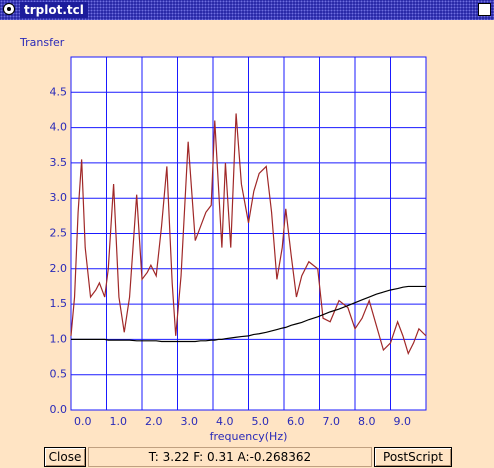 This screenshot has height=468, width=494. Describe the element at coordinates (59, 197) in the screenshot. I see `y-tick-label: 3.0` at that location.